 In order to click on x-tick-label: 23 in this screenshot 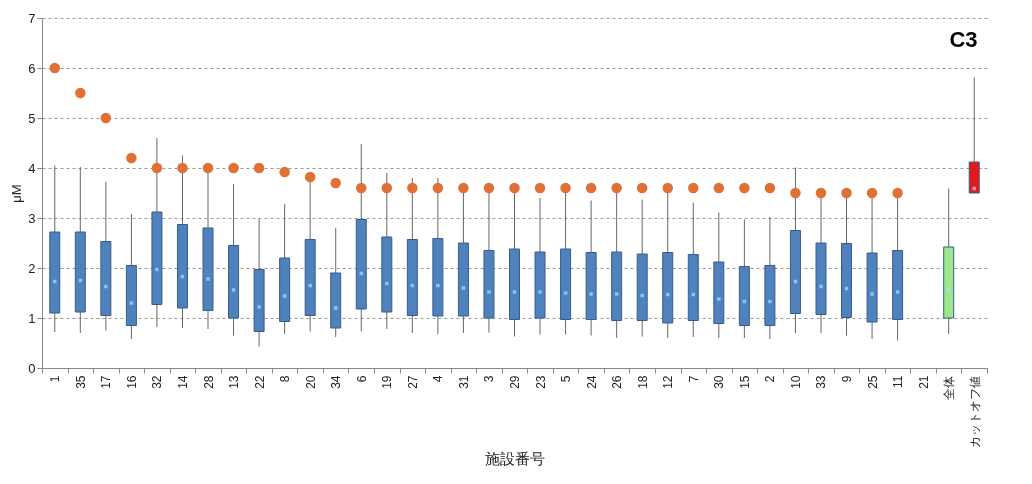, I will do `click(540, 382)`.